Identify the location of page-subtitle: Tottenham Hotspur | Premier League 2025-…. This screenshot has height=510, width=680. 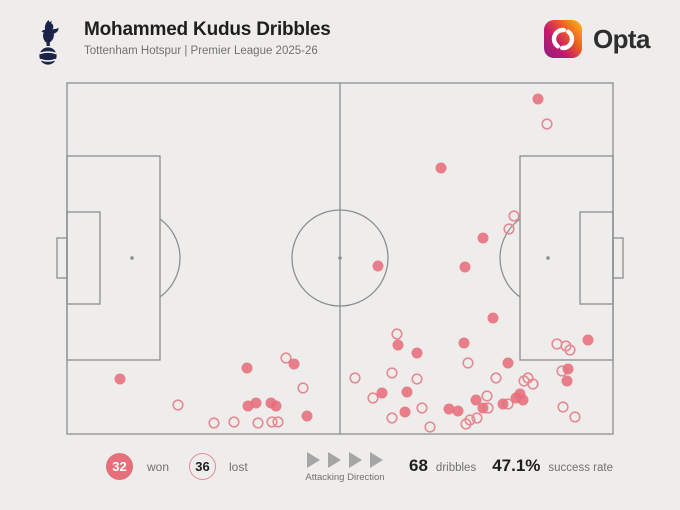
(201, 50).